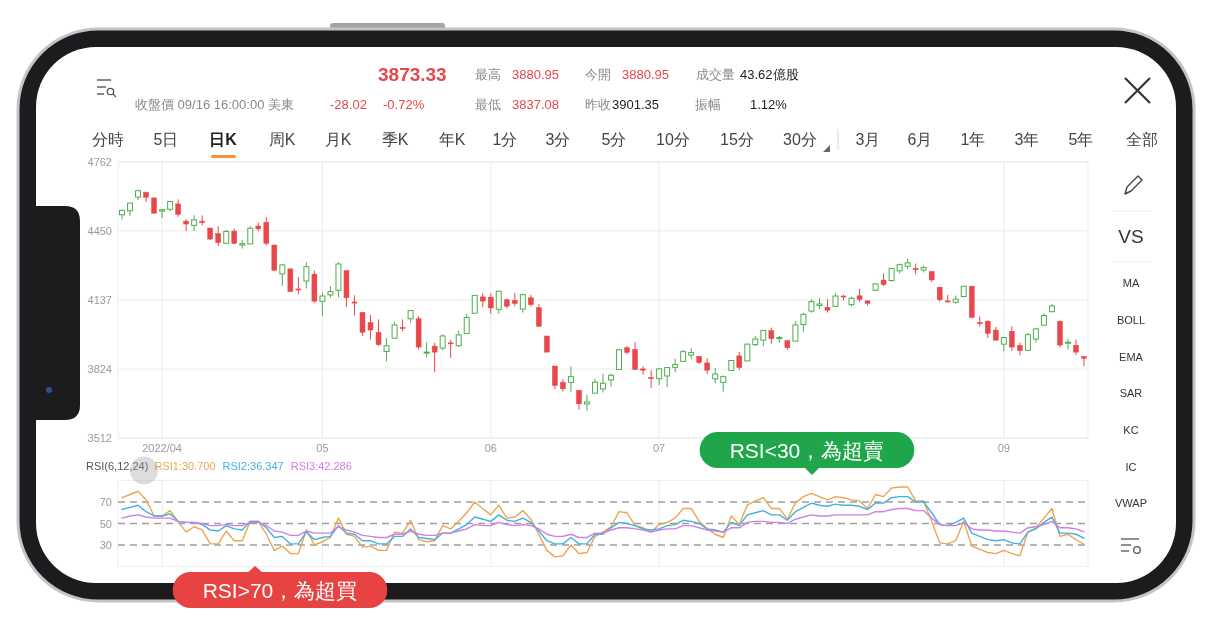 Image resolution: width=1232 pixels, height=640 pixels. What do you see at coordinates (1131, 393) in the screenshot?
I see `text: SAR` at bounding box center [1131, 393].